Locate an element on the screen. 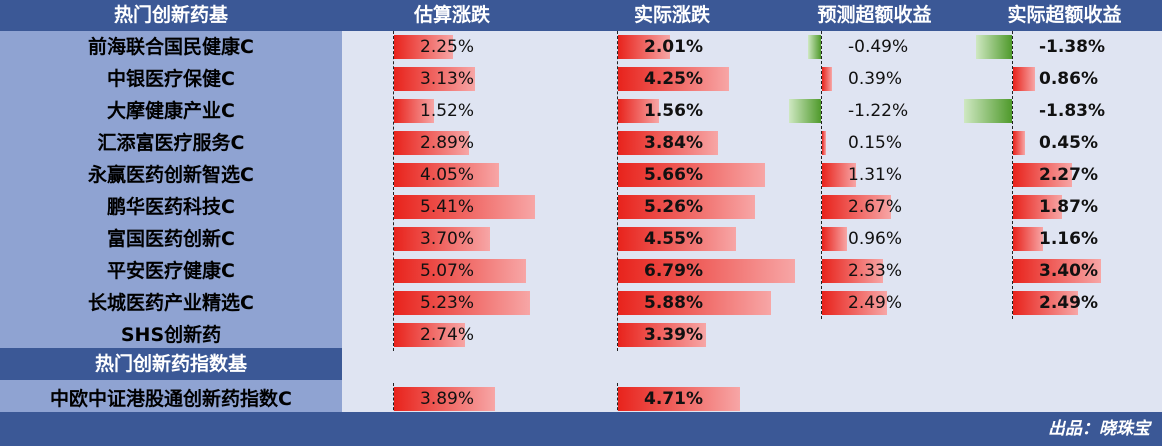 The image size is (1162, 446). value-predicted-excess: 2.33% is located at coordinates (875, 271).